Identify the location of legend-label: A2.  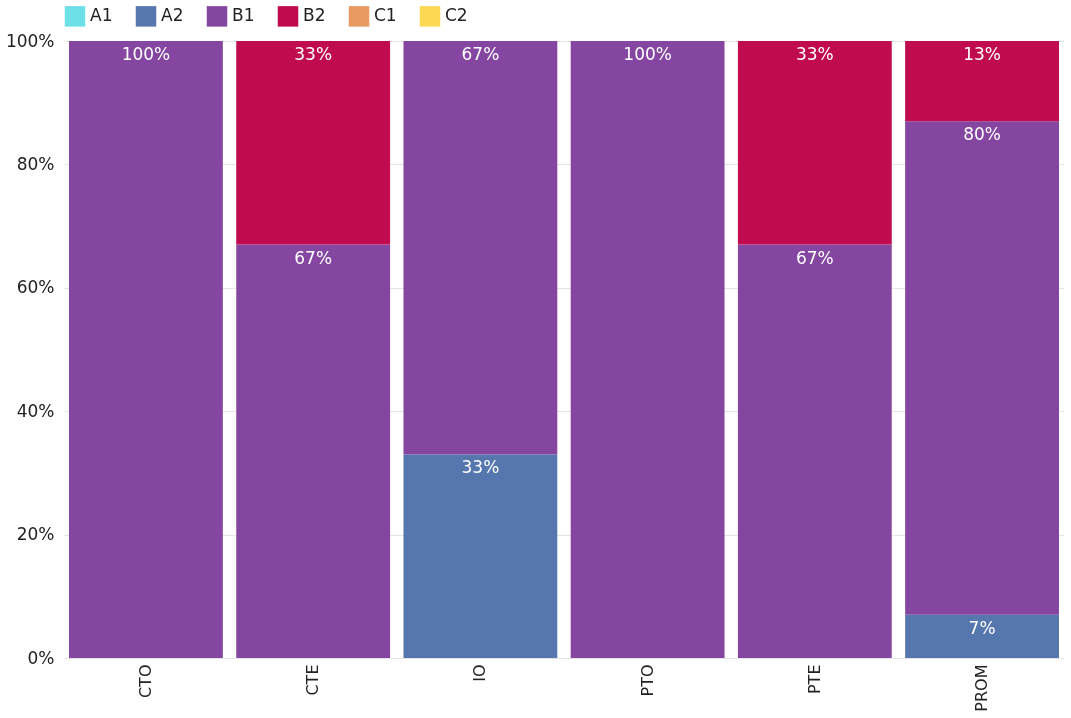
(172, 15).